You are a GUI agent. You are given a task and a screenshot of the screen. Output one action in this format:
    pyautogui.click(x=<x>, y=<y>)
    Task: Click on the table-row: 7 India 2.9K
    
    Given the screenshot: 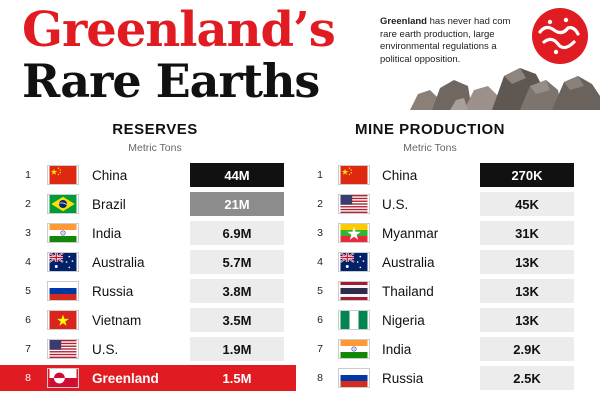 What is the action you would take?
    pyautogui.click(x=455, y=349)
    